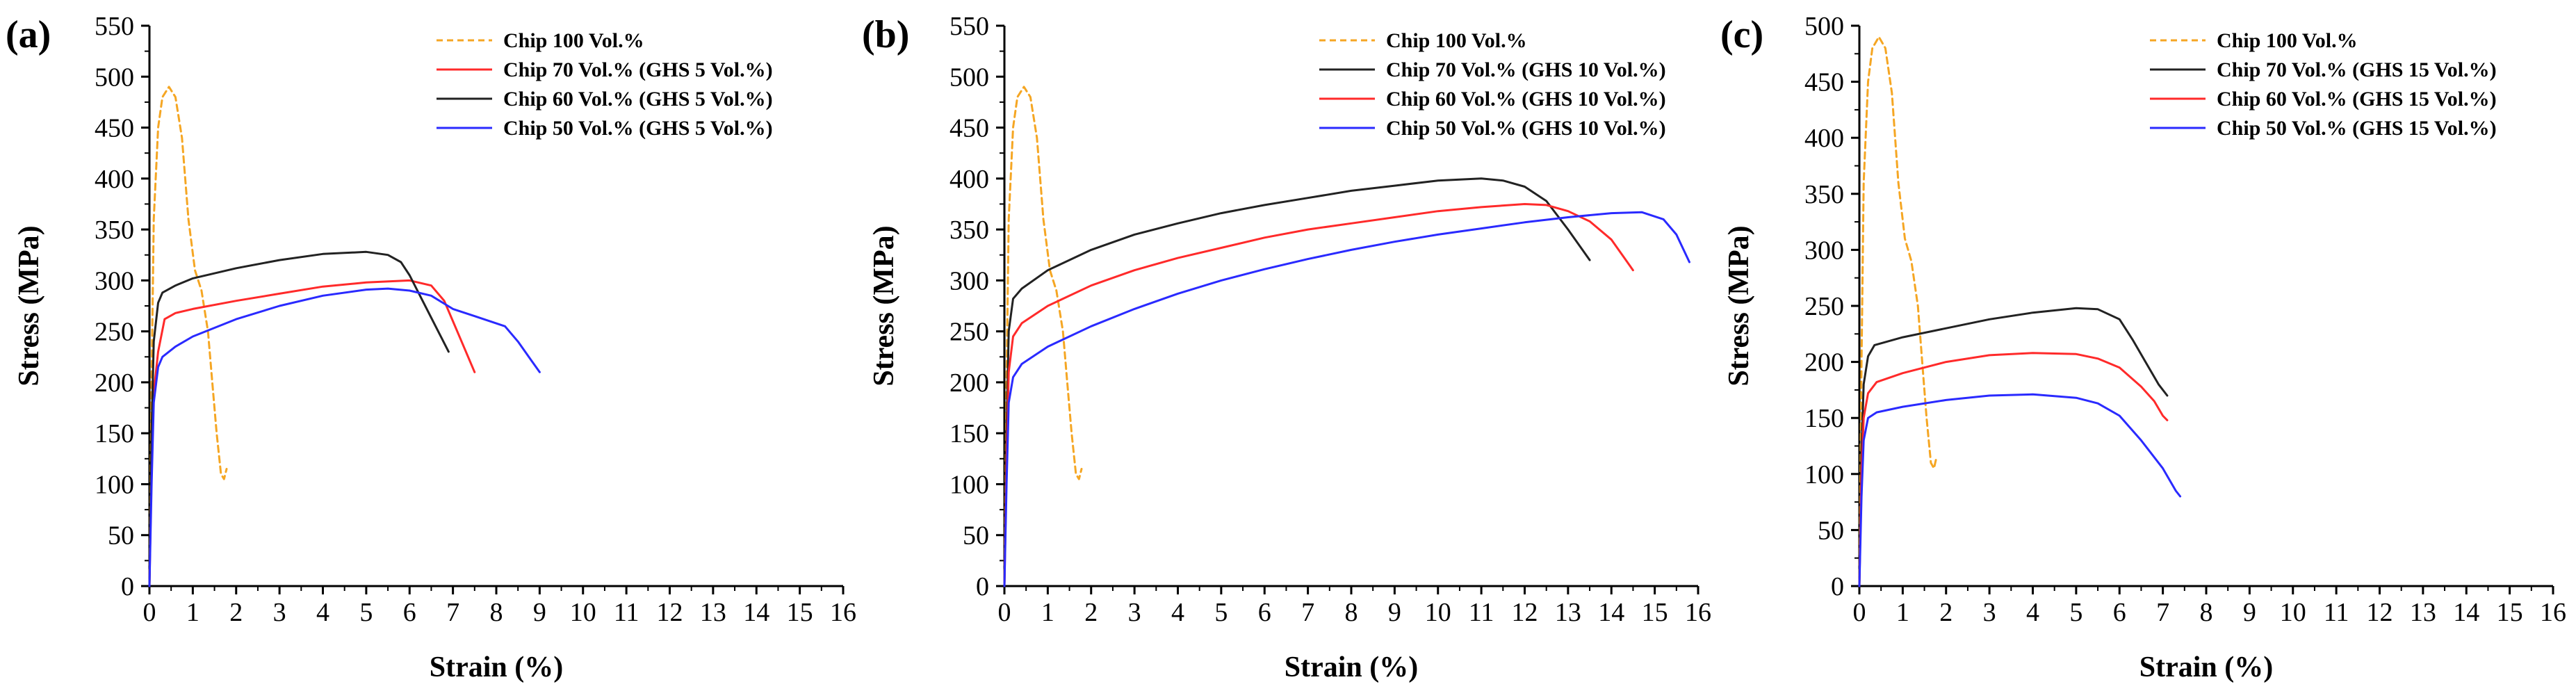 This screenshot has width=2576, height=698. What do you see at coordinates (638, 69) in the screenshot?
I see `legend-label: Chip 70 Vol.% (GHS 5 Vol.%)` at bounding box center [638, 69].